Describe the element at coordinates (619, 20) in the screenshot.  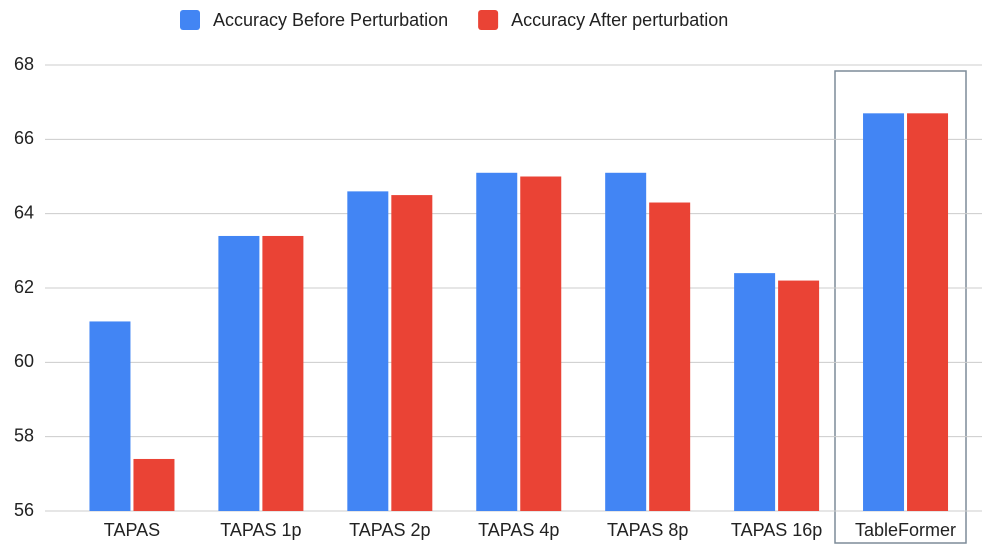
I see `legend-label: Accuracy After perturbation` at that location.